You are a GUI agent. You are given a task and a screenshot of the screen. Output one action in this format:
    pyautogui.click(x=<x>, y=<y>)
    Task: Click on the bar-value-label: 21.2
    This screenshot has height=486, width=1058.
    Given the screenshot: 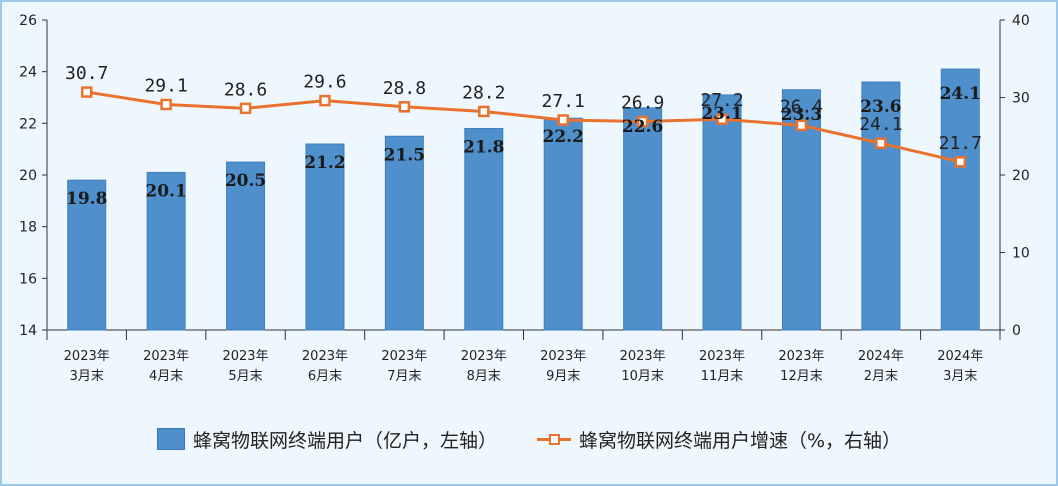 What is the action you would take?
    pyautogui.click(x=324, y=163)
    